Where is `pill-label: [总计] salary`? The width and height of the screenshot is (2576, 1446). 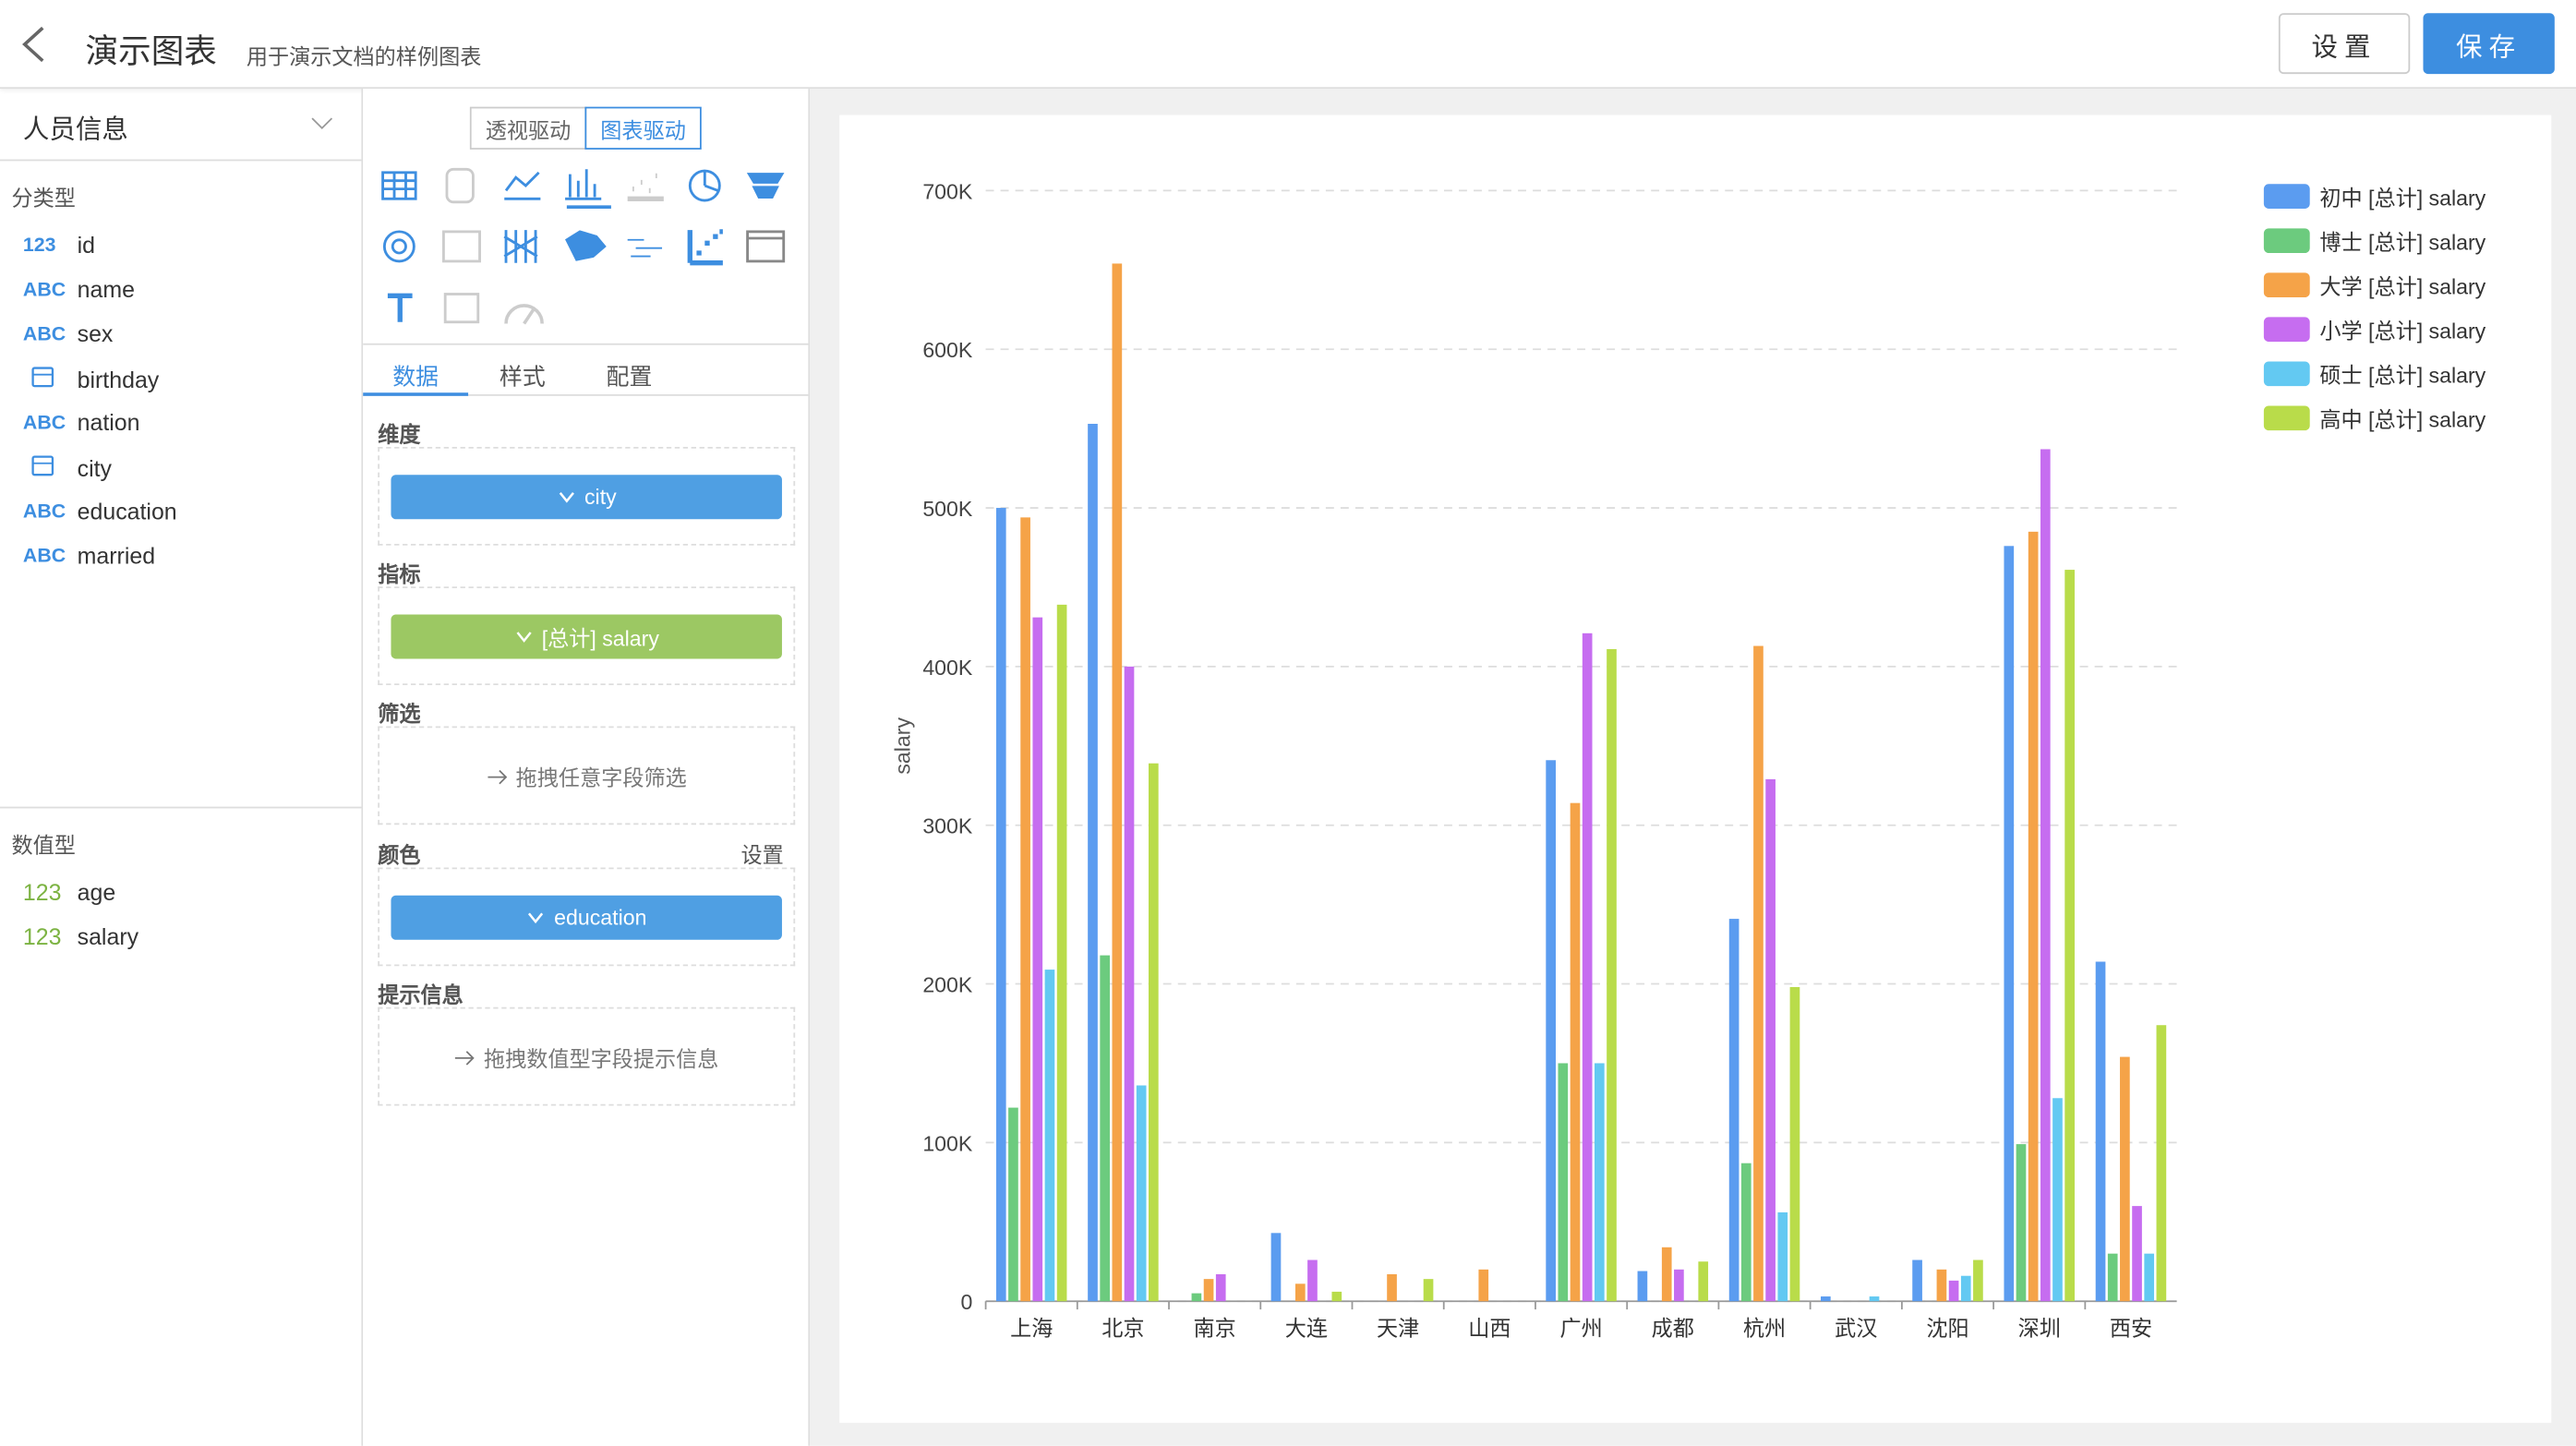
pill-label: [总计] salary is located at coordinates (600, 638).